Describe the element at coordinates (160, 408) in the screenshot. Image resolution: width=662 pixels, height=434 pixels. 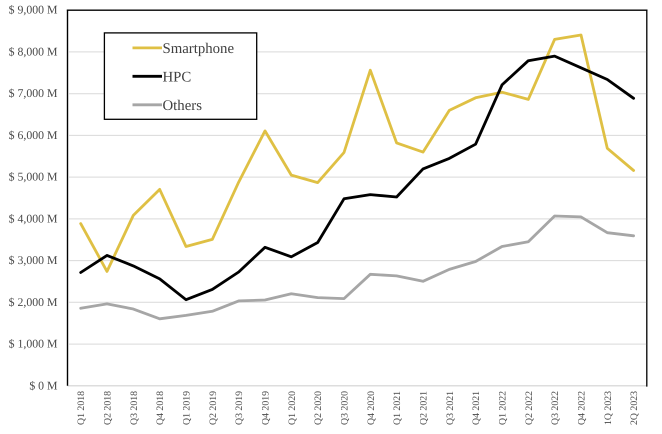
I see `svg-text: Q4 2018` at that location.